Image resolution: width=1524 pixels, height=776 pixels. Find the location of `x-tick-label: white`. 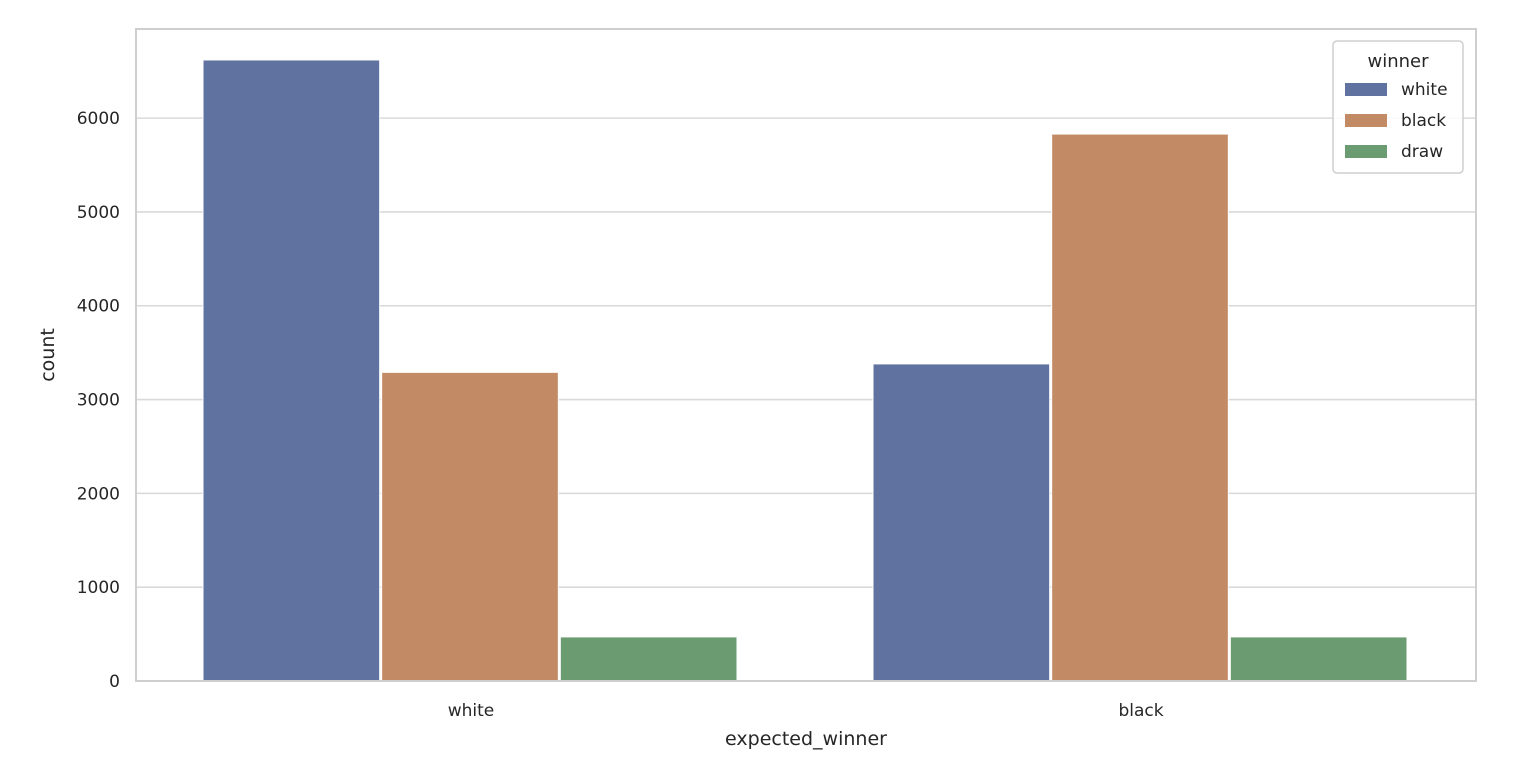

x-tick-label: white is located at coordinates (471, 711).